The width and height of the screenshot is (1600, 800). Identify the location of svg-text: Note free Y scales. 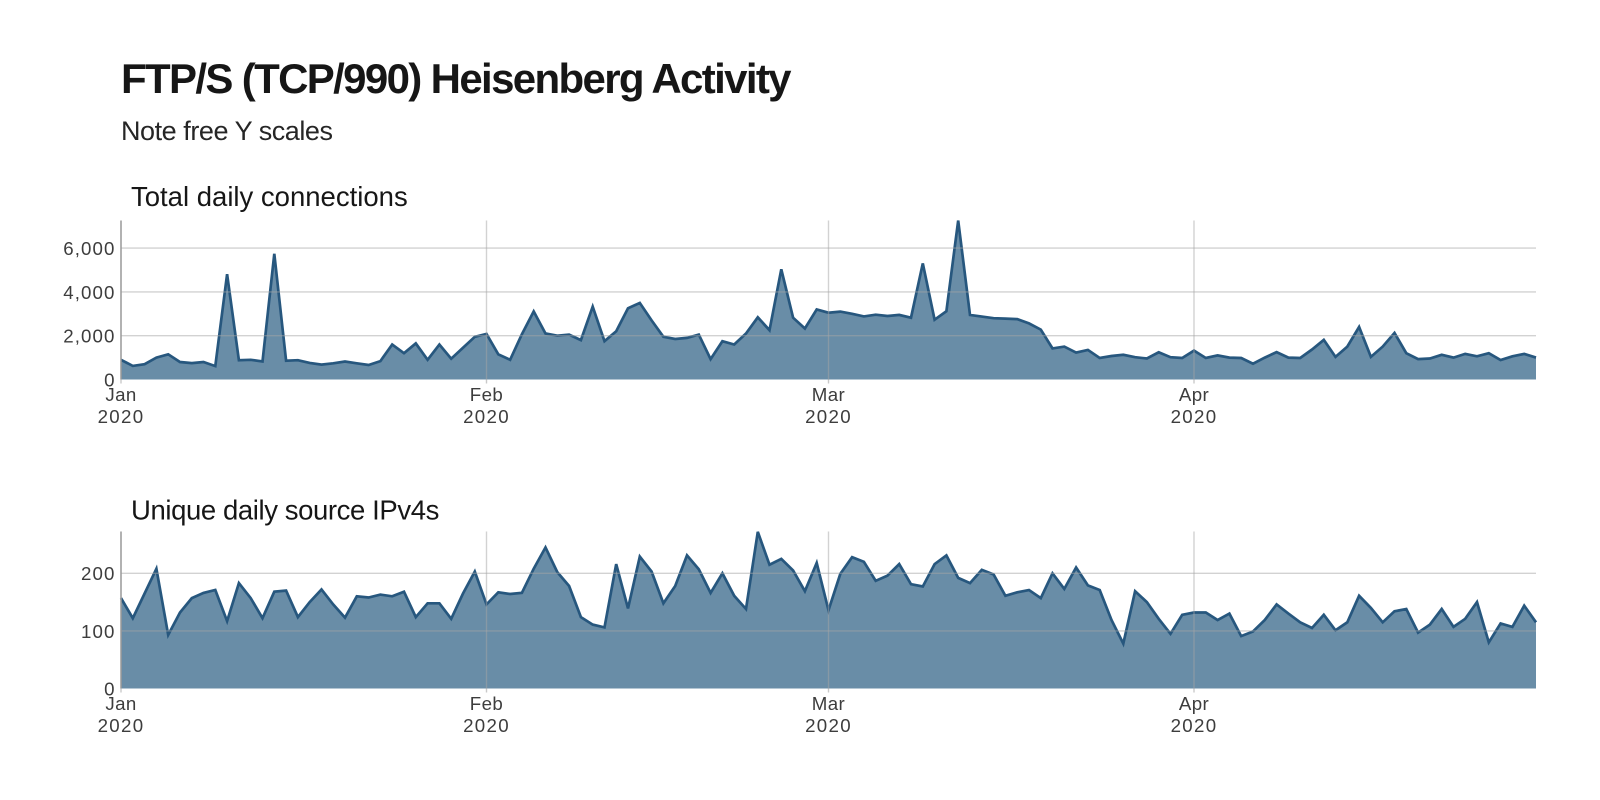
(227, 131).